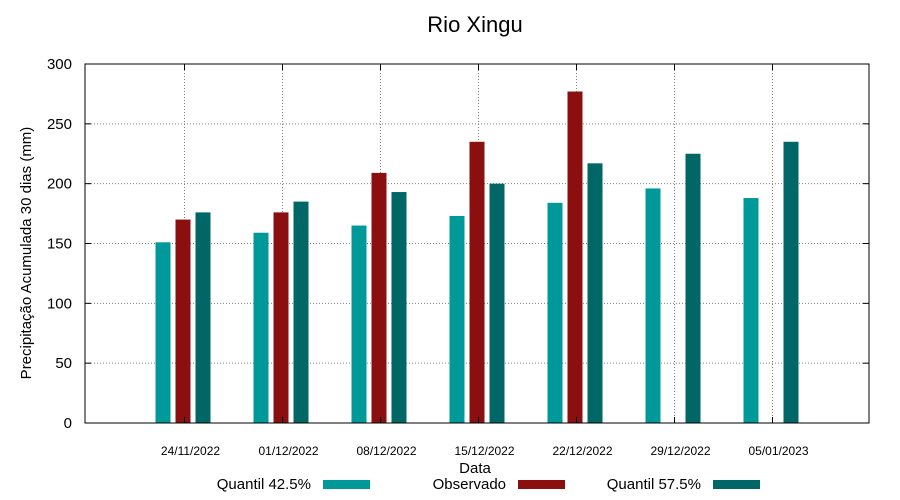 This screenshot has height=500, width=900. Describe the element at coordinates (484, 451) in the screenshot. I see `x-tick-label: 15/12/2022` at that location.